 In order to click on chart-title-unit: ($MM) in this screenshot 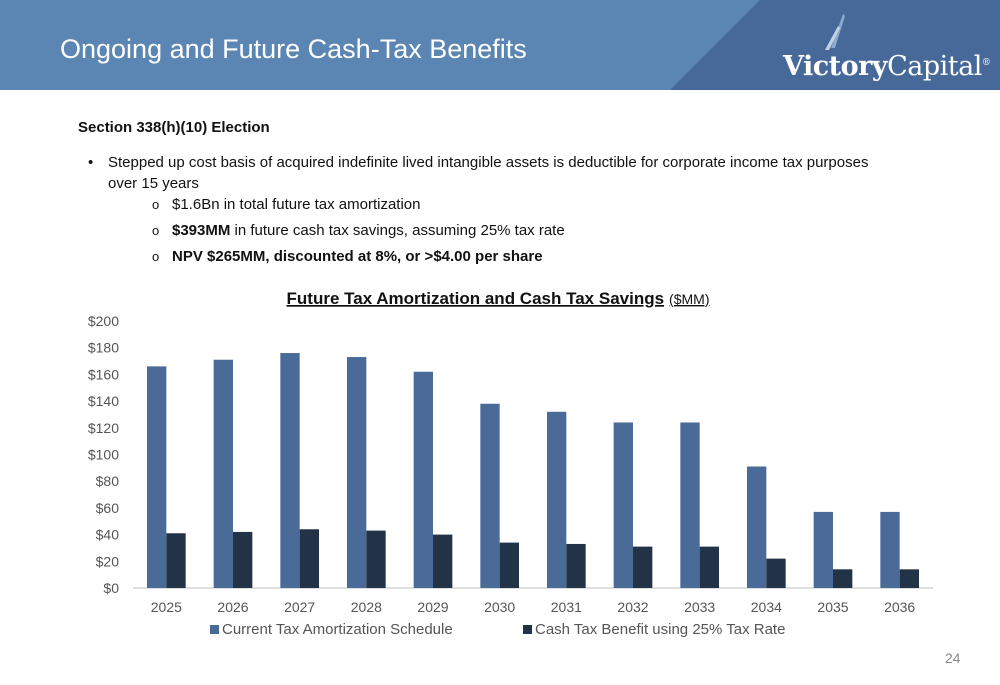, I will do `click(689, 299)`.